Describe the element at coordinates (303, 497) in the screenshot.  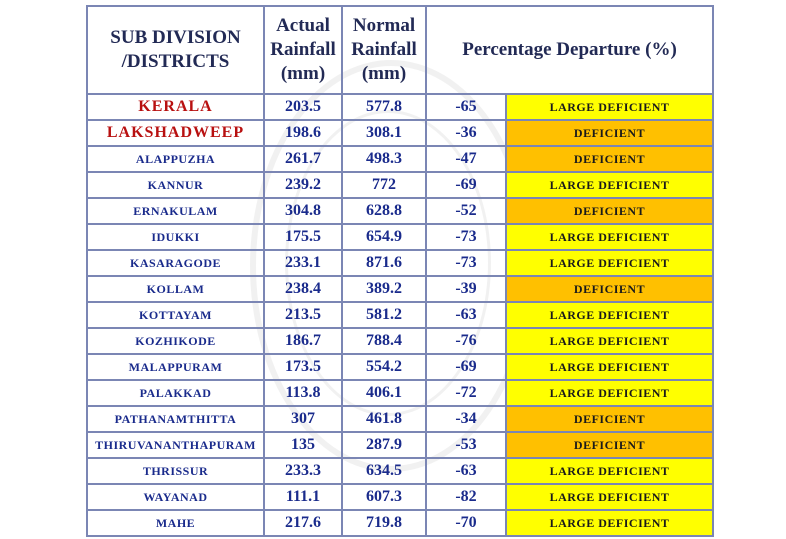
I see `actual-rainfall-cell: 111.1` at that location.